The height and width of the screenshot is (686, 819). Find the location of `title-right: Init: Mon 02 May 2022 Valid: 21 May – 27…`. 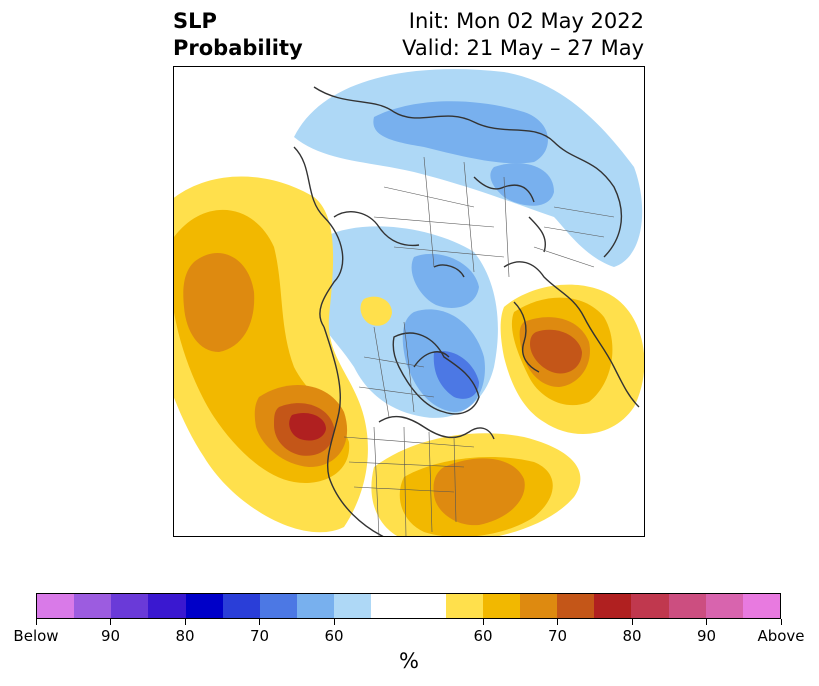

title-right: Init: Mon 02 May 2022 Valid: 21 May – 27… is located at coordinates (523, 35).